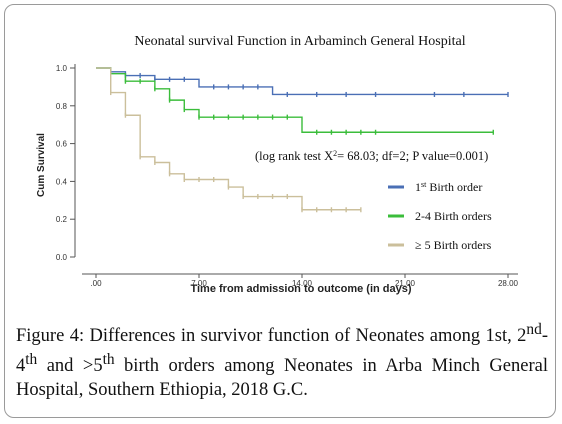 The height and width of the screenshot is (424, 562). I want to click on caption-sup-3: th, so click(108, 360).